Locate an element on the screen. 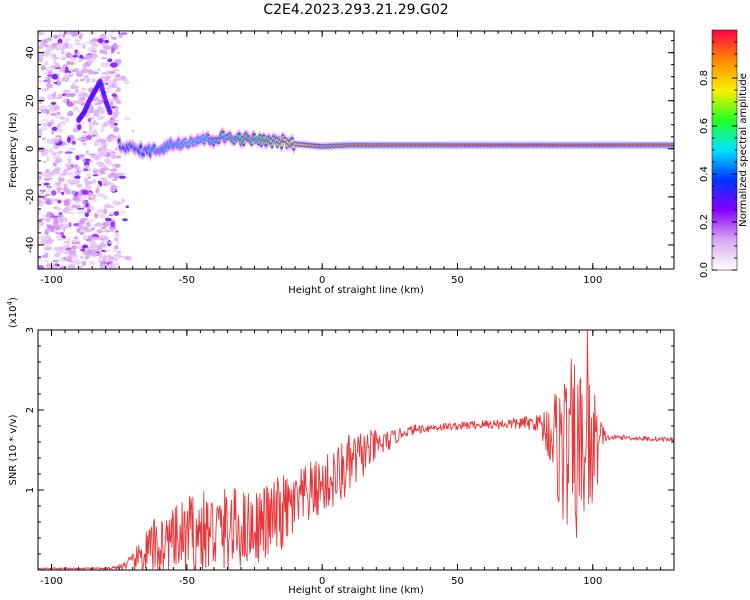  colorbar-label: Normalized spectral amplitude is located at coordinates (743, 150).